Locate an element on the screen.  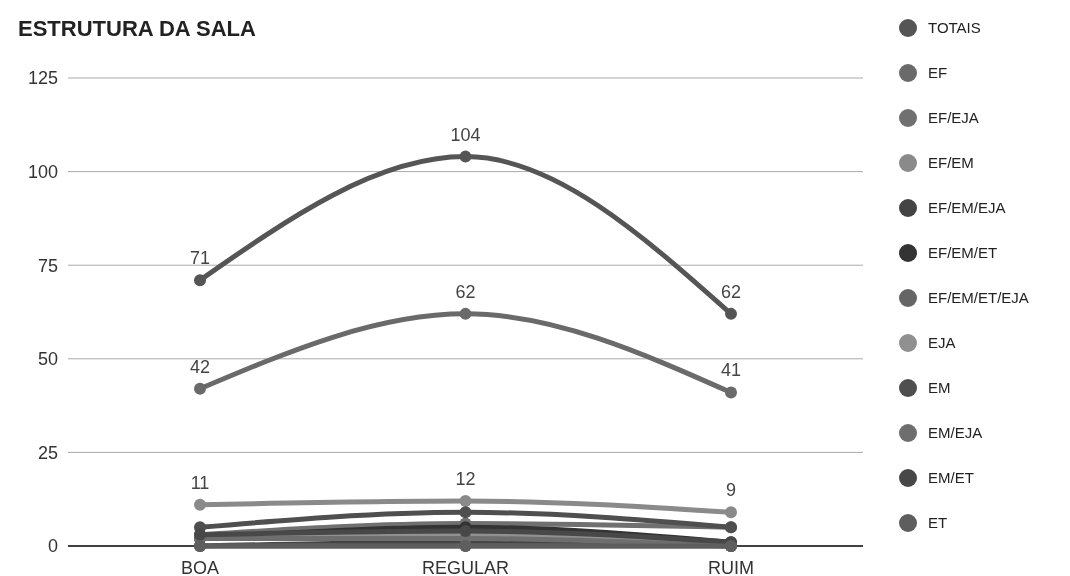
x-tick-label: RUIM is located at coordinates (731, 567).